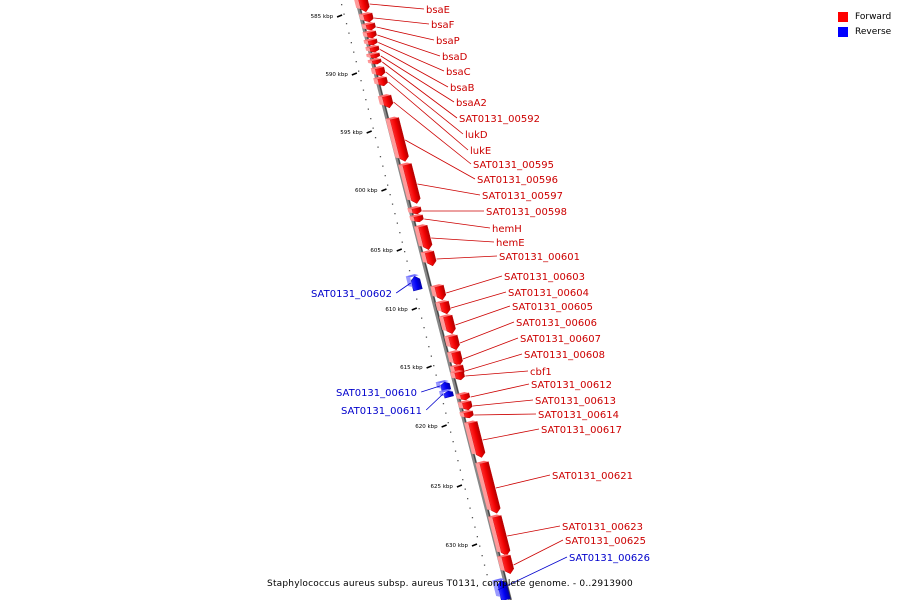  What do you see at coordinates (548, 293) in the screenshot?
I see `gene-label: SAT0131_00604` at bounding box center [548, 293].